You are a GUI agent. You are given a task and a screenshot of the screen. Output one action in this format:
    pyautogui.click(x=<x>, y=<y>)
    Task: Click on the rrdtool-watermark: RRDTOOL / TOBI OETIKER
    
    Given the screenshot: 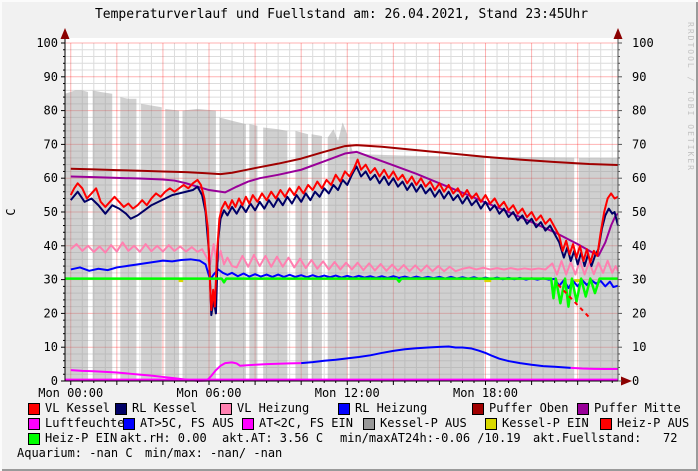 What is the action you would take?
    pyautogui.click(x=690, y=97)
    